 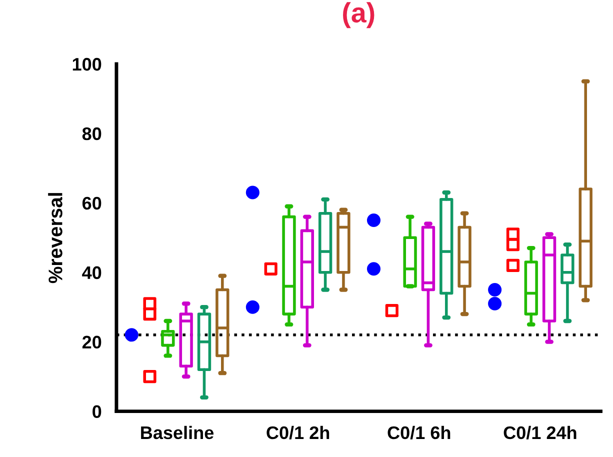 What do you see at coordinates (298, 433) in the screenshot?
I see `x-tick-label: C0/1 2h` at bounding box center [298, 433].